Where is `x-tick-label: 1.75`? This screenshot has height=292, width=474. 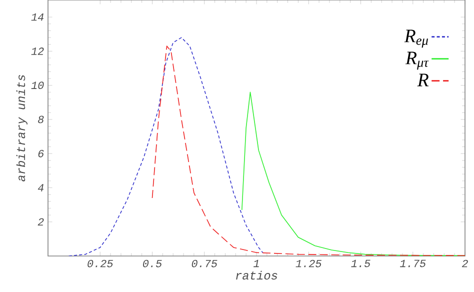 x-tick-label: 1.75 is located at coordinates (413, 264).